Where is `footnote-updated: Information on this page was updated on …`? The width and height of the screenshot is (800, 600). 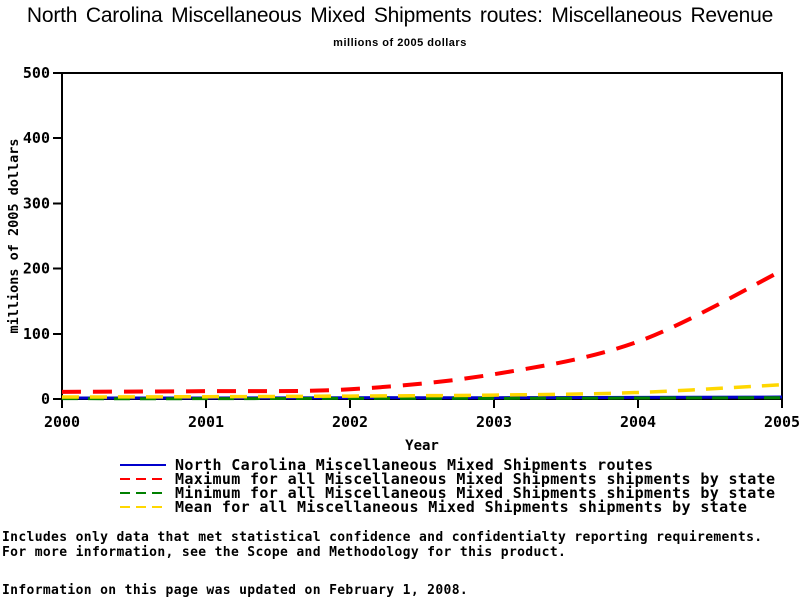 footnote-updated: Information on this page was updated on … is located at coordinates (235, 590).